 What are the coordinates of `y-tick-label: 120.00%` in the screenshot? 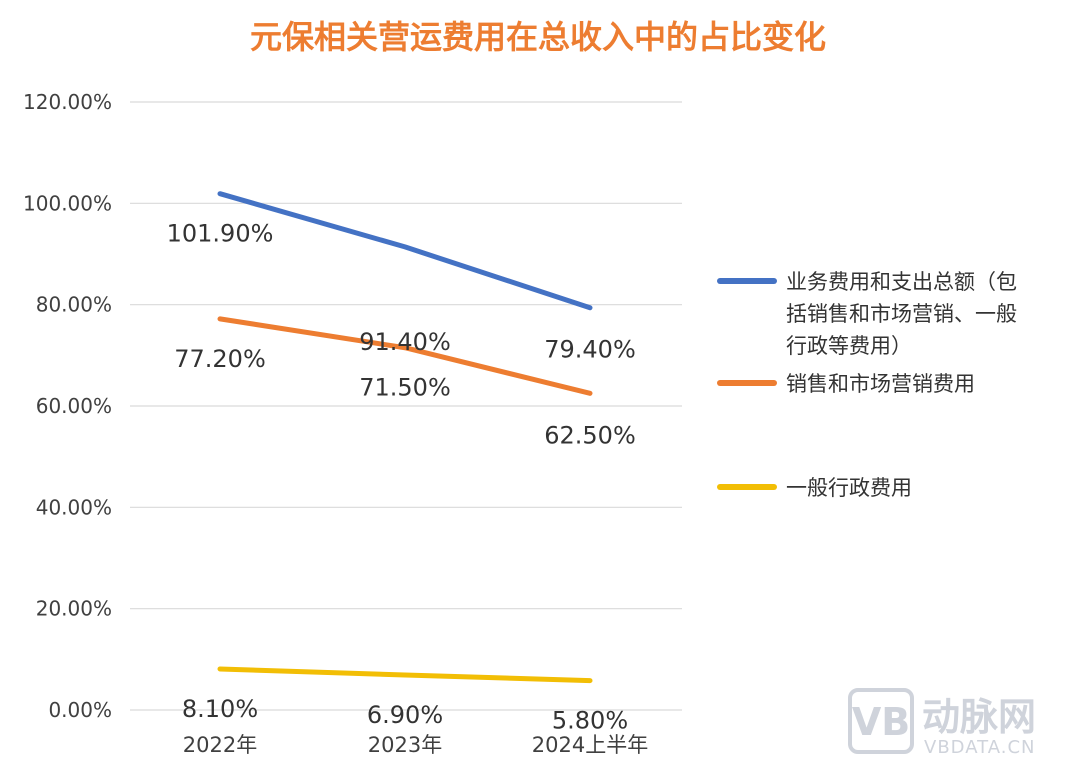 It's located at (67, 102).